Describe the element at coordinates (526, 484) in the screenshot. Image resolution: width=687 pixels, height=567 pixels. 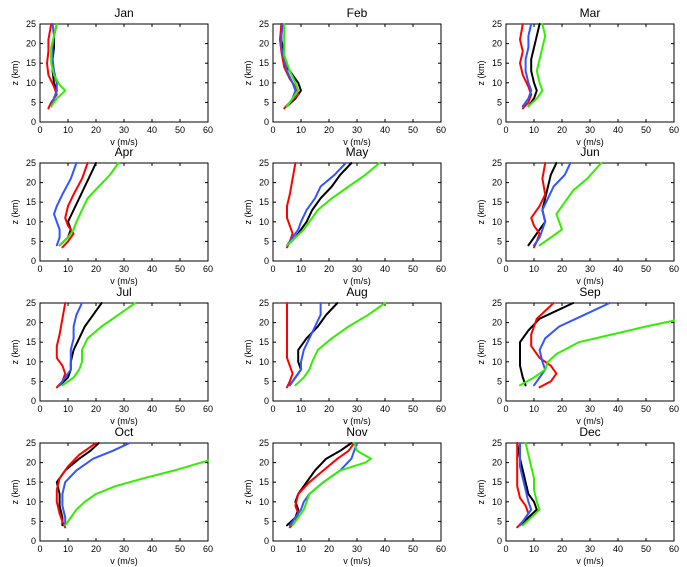
I see `series-blue-dec` at that location.